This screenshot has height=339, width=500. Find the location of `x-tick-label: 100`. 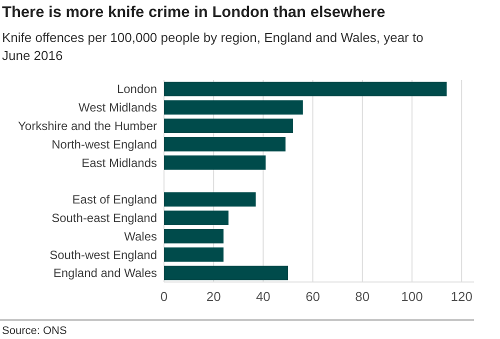

x-tick-label: 100 is located at coordinates (412, 296).